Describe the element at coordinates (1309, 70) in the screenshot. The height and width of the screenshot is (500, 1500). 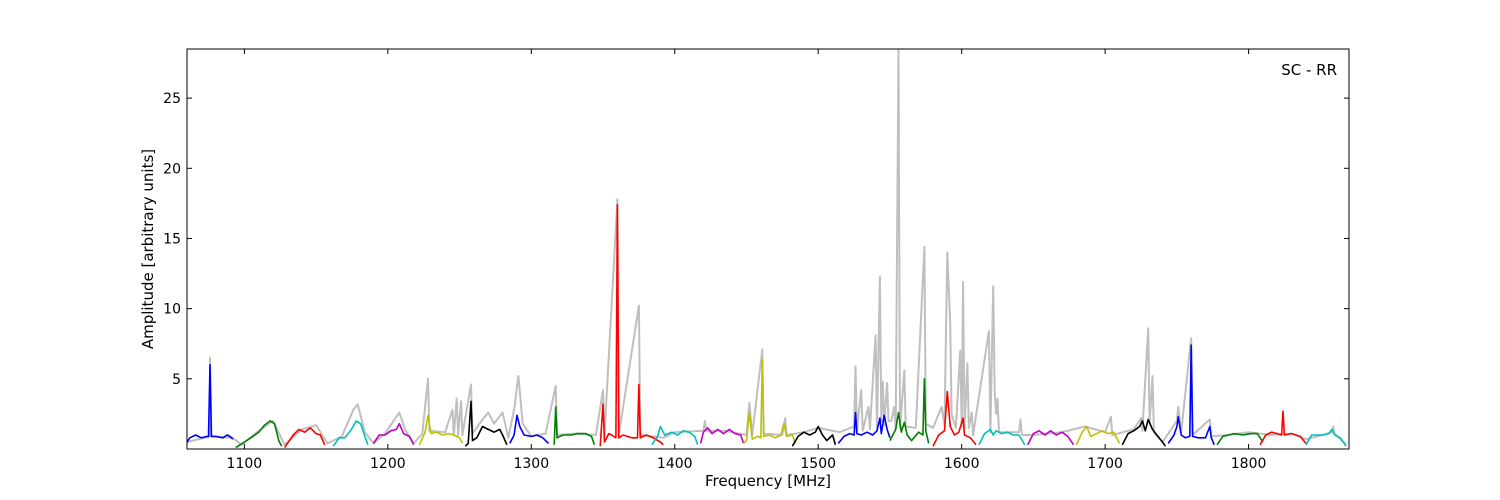
I see `panel-annotation: SC - RR` at that location.